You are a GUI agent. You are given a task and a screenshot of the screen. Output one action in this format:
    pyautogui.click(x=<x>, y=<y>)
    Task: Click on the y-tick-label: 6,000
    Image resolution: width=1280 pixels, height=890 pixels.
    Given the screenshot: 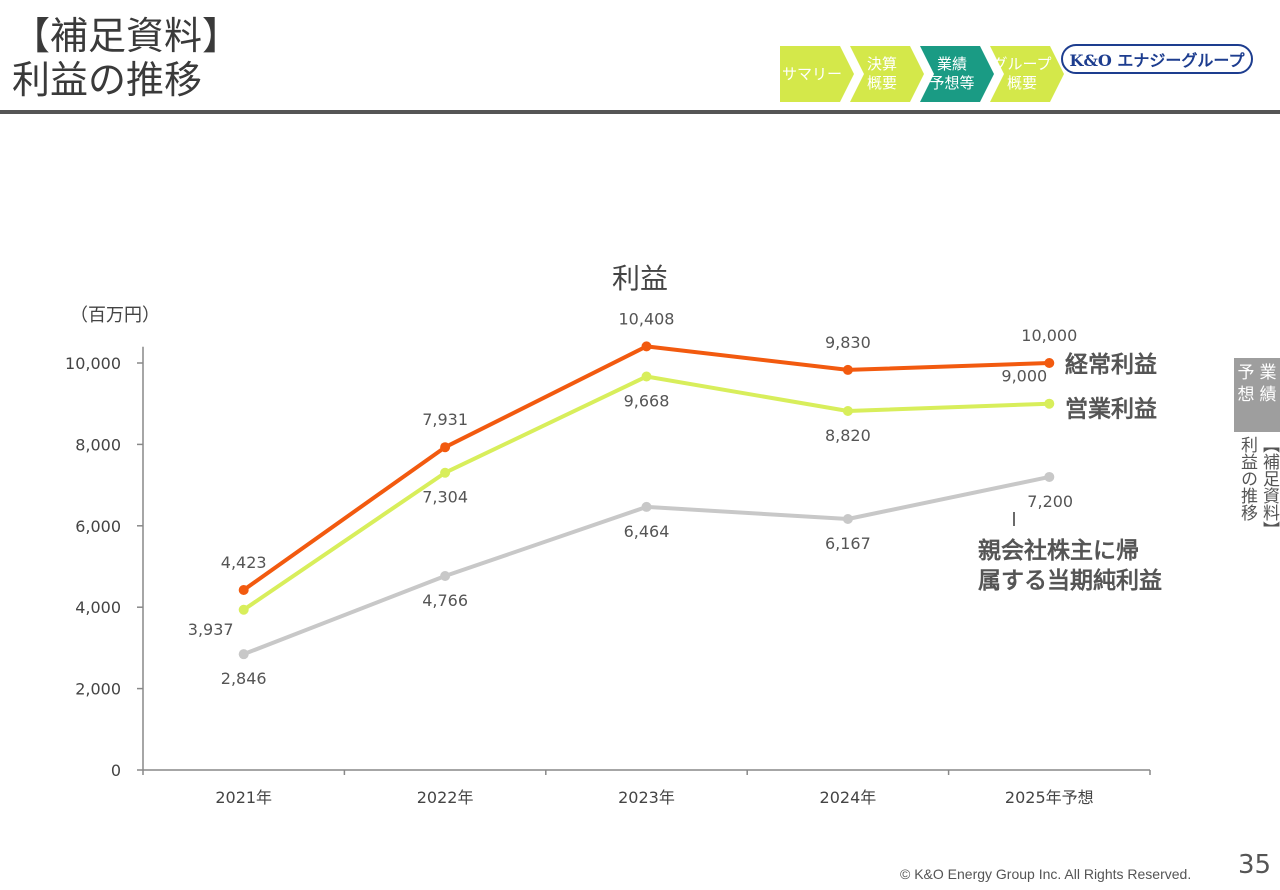 What is the action you would take?
    pyautogui.click(x=98, y=526)
    